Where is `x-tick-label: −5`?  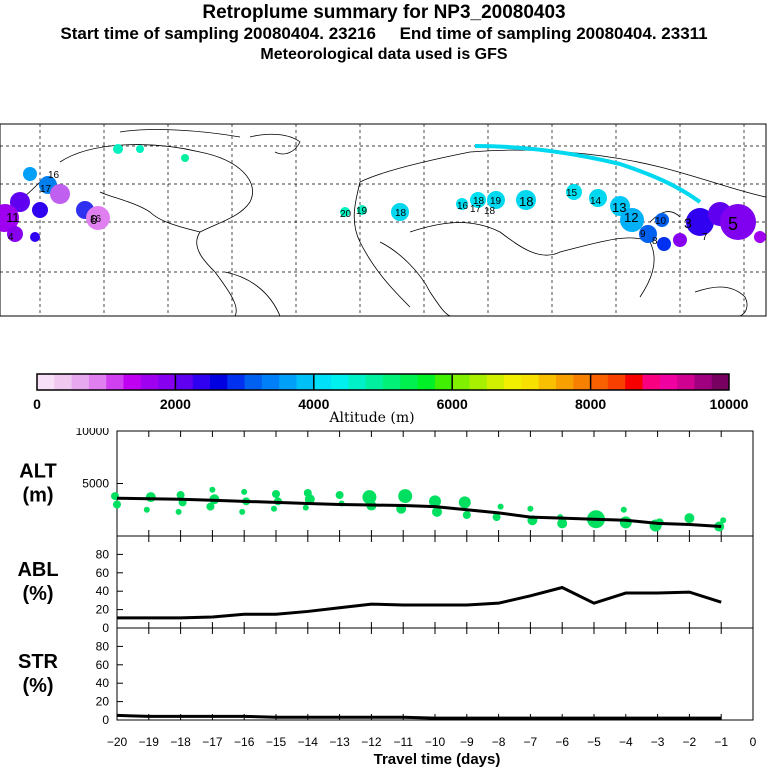
x-tick-label: −5 is located at coordinates (594, 742).